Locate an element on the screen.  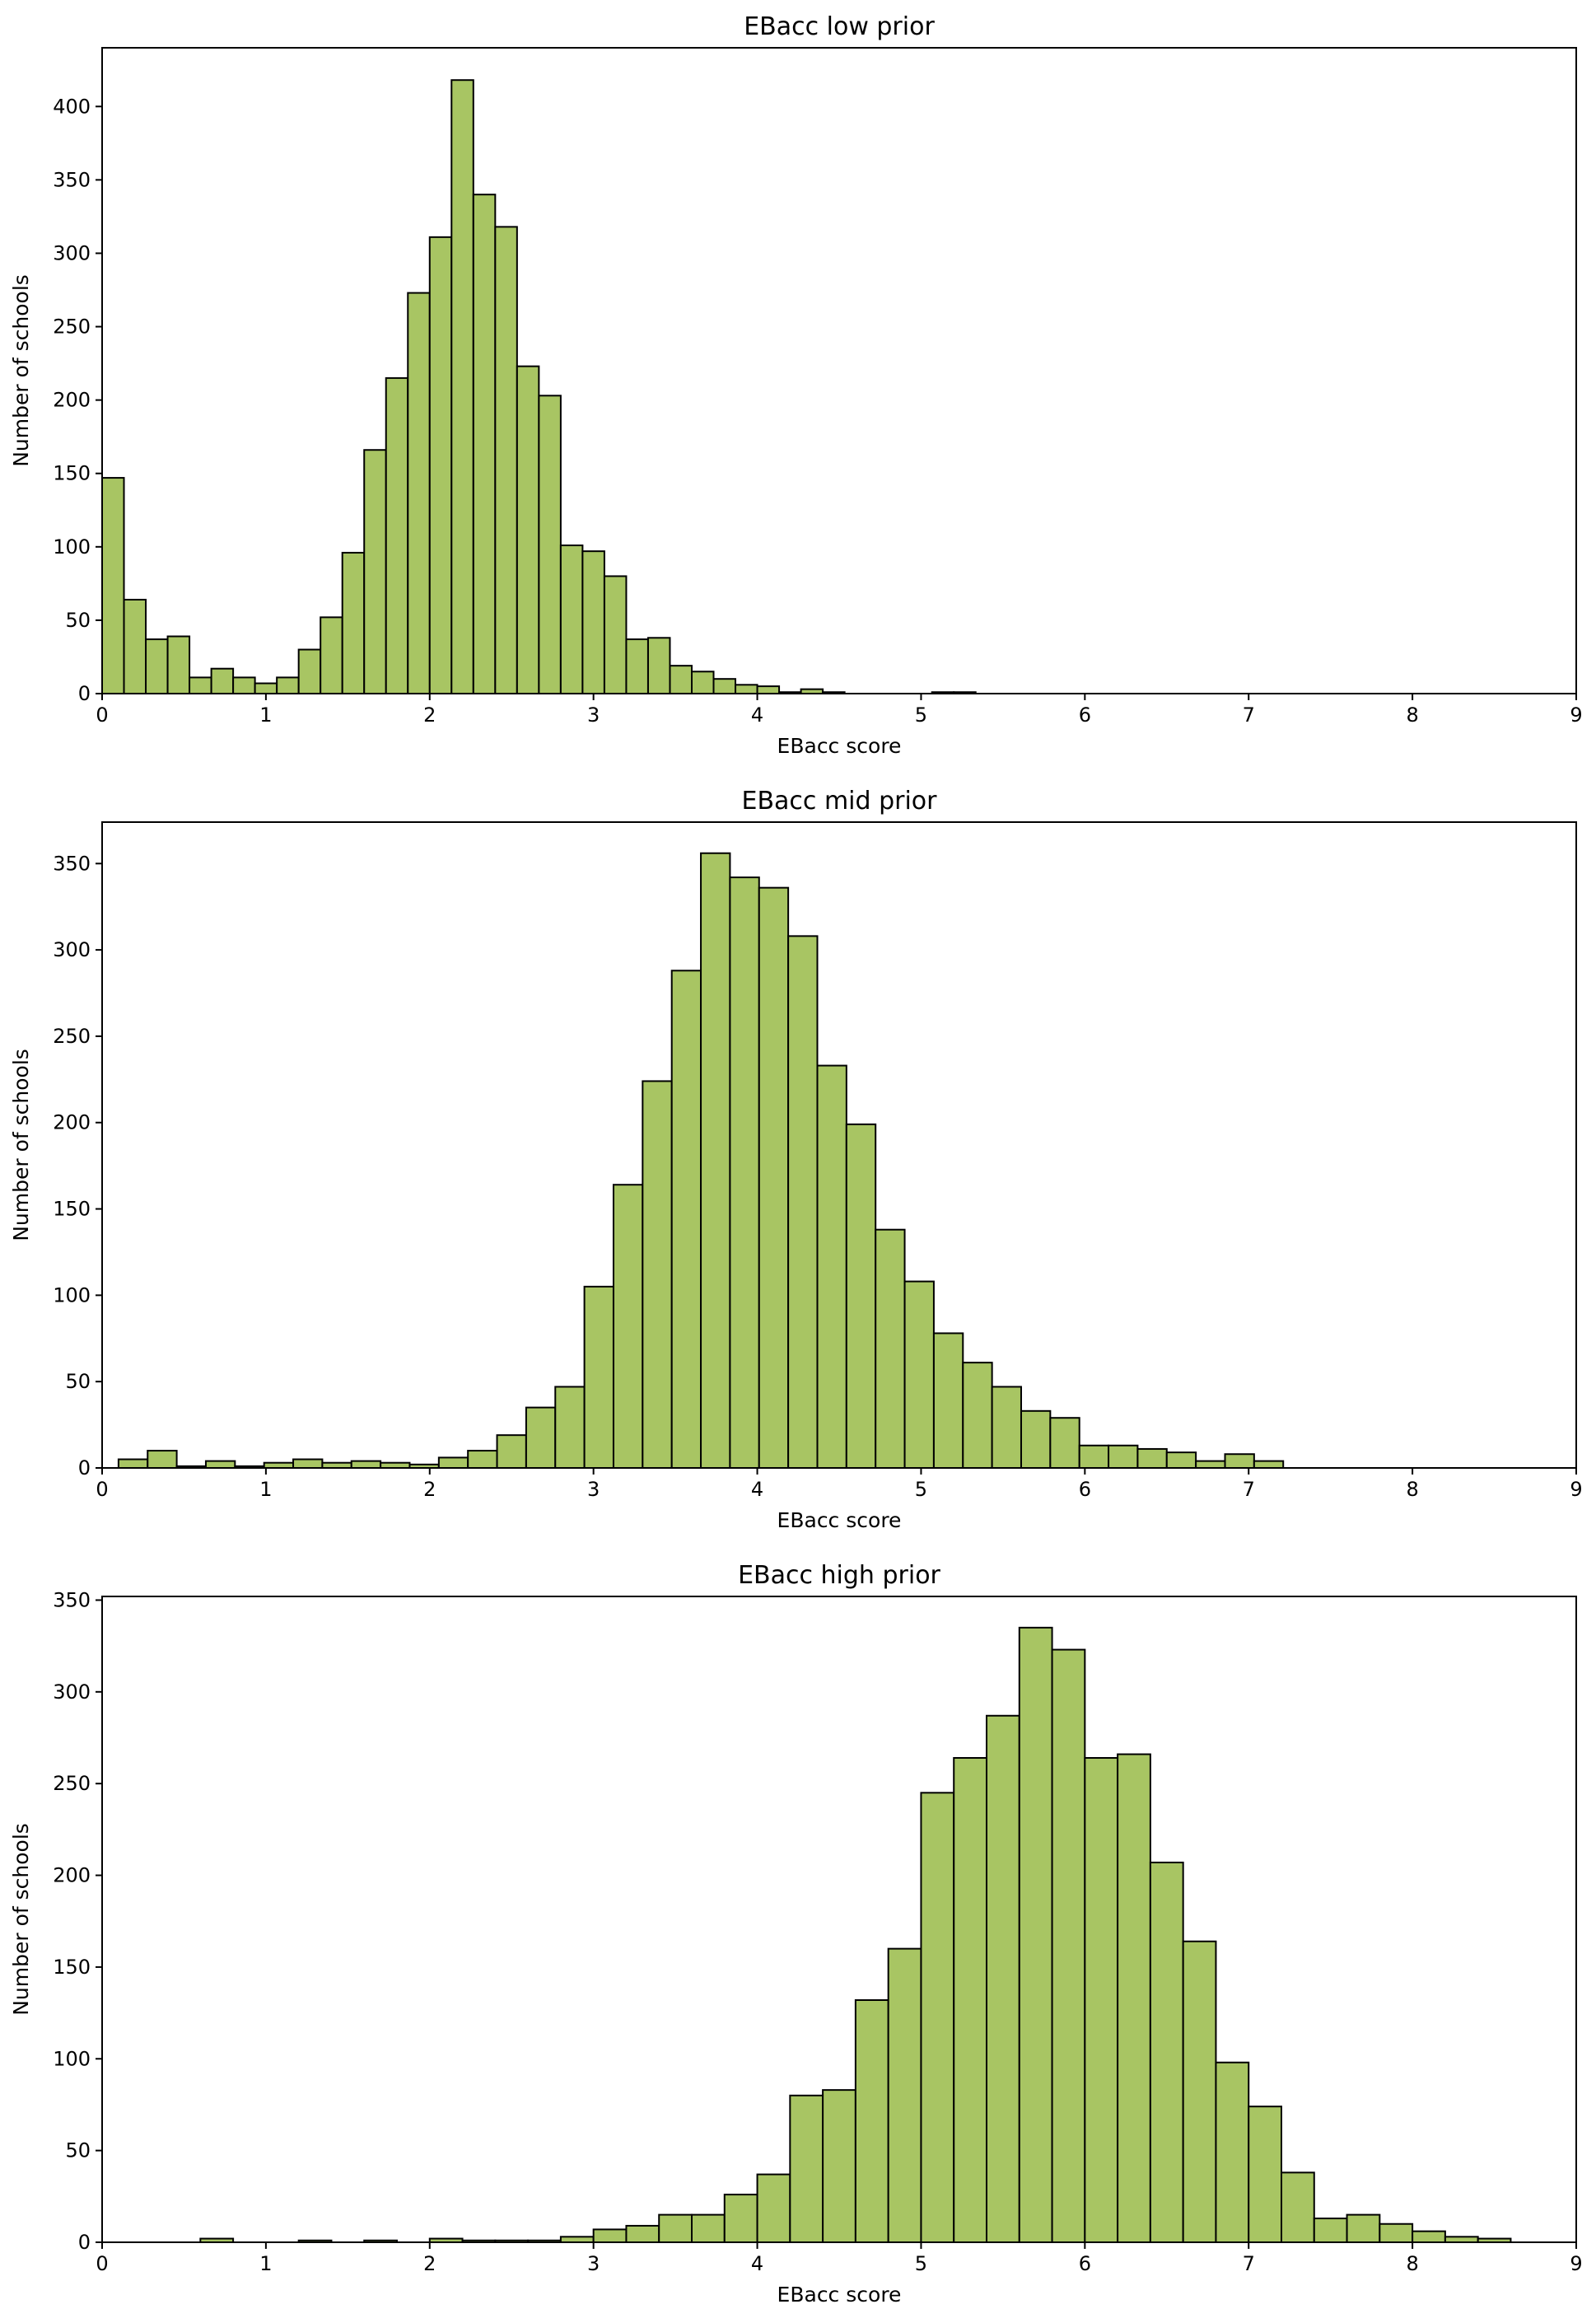
y-axis-label-high-prior: Number of schools is located at coordinates (21, 1920).